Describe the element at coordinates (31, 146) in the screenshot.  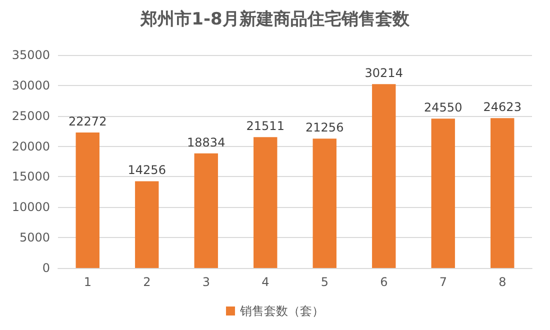
I see `y-tick-label: 20000` at that location.